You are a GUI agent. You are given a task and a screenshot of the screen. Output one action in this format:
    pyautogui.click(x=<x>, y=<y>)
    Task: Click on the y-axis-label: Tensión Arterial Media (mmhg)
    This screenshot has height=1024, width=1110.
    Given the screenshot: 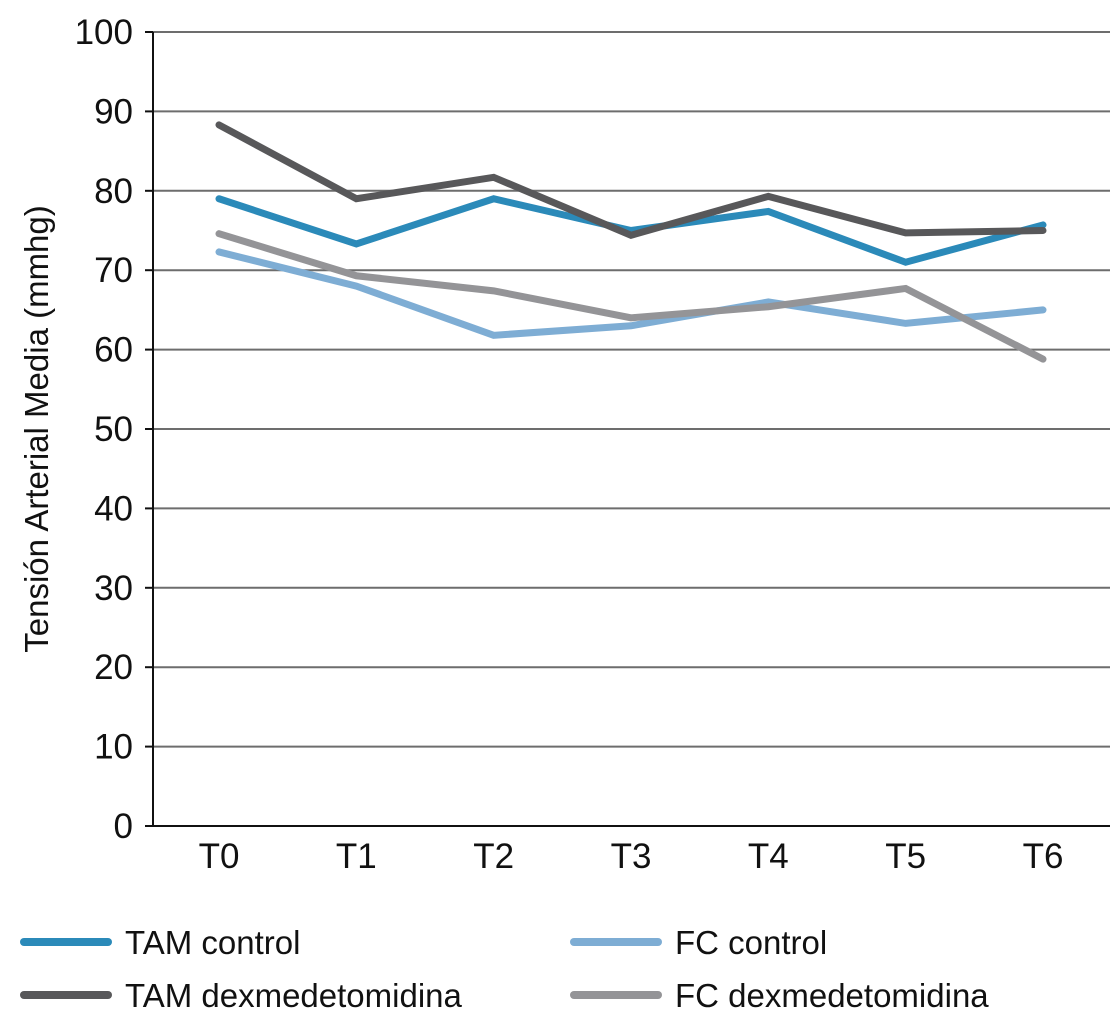 What is the action you would take?
    pyautogui.click(x=36, y=429)
    